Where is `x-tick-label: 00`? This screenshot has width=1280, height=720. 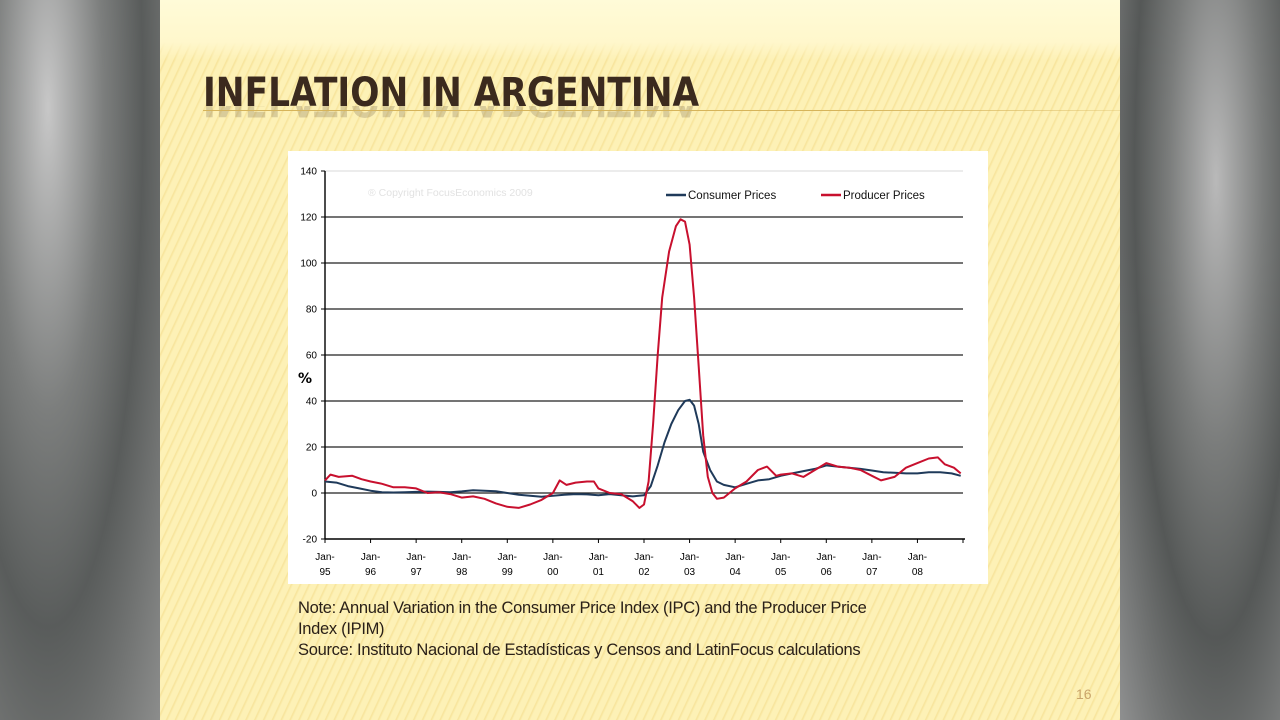 x-tick-label: 00 is located at coordinates (553, 572).